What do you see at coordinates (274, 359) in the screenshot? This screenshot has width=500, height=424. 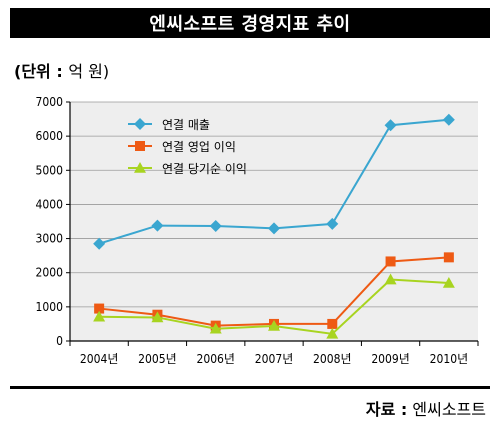 I see `x-tick-label: 2007년` at bounding box center [274, 359].